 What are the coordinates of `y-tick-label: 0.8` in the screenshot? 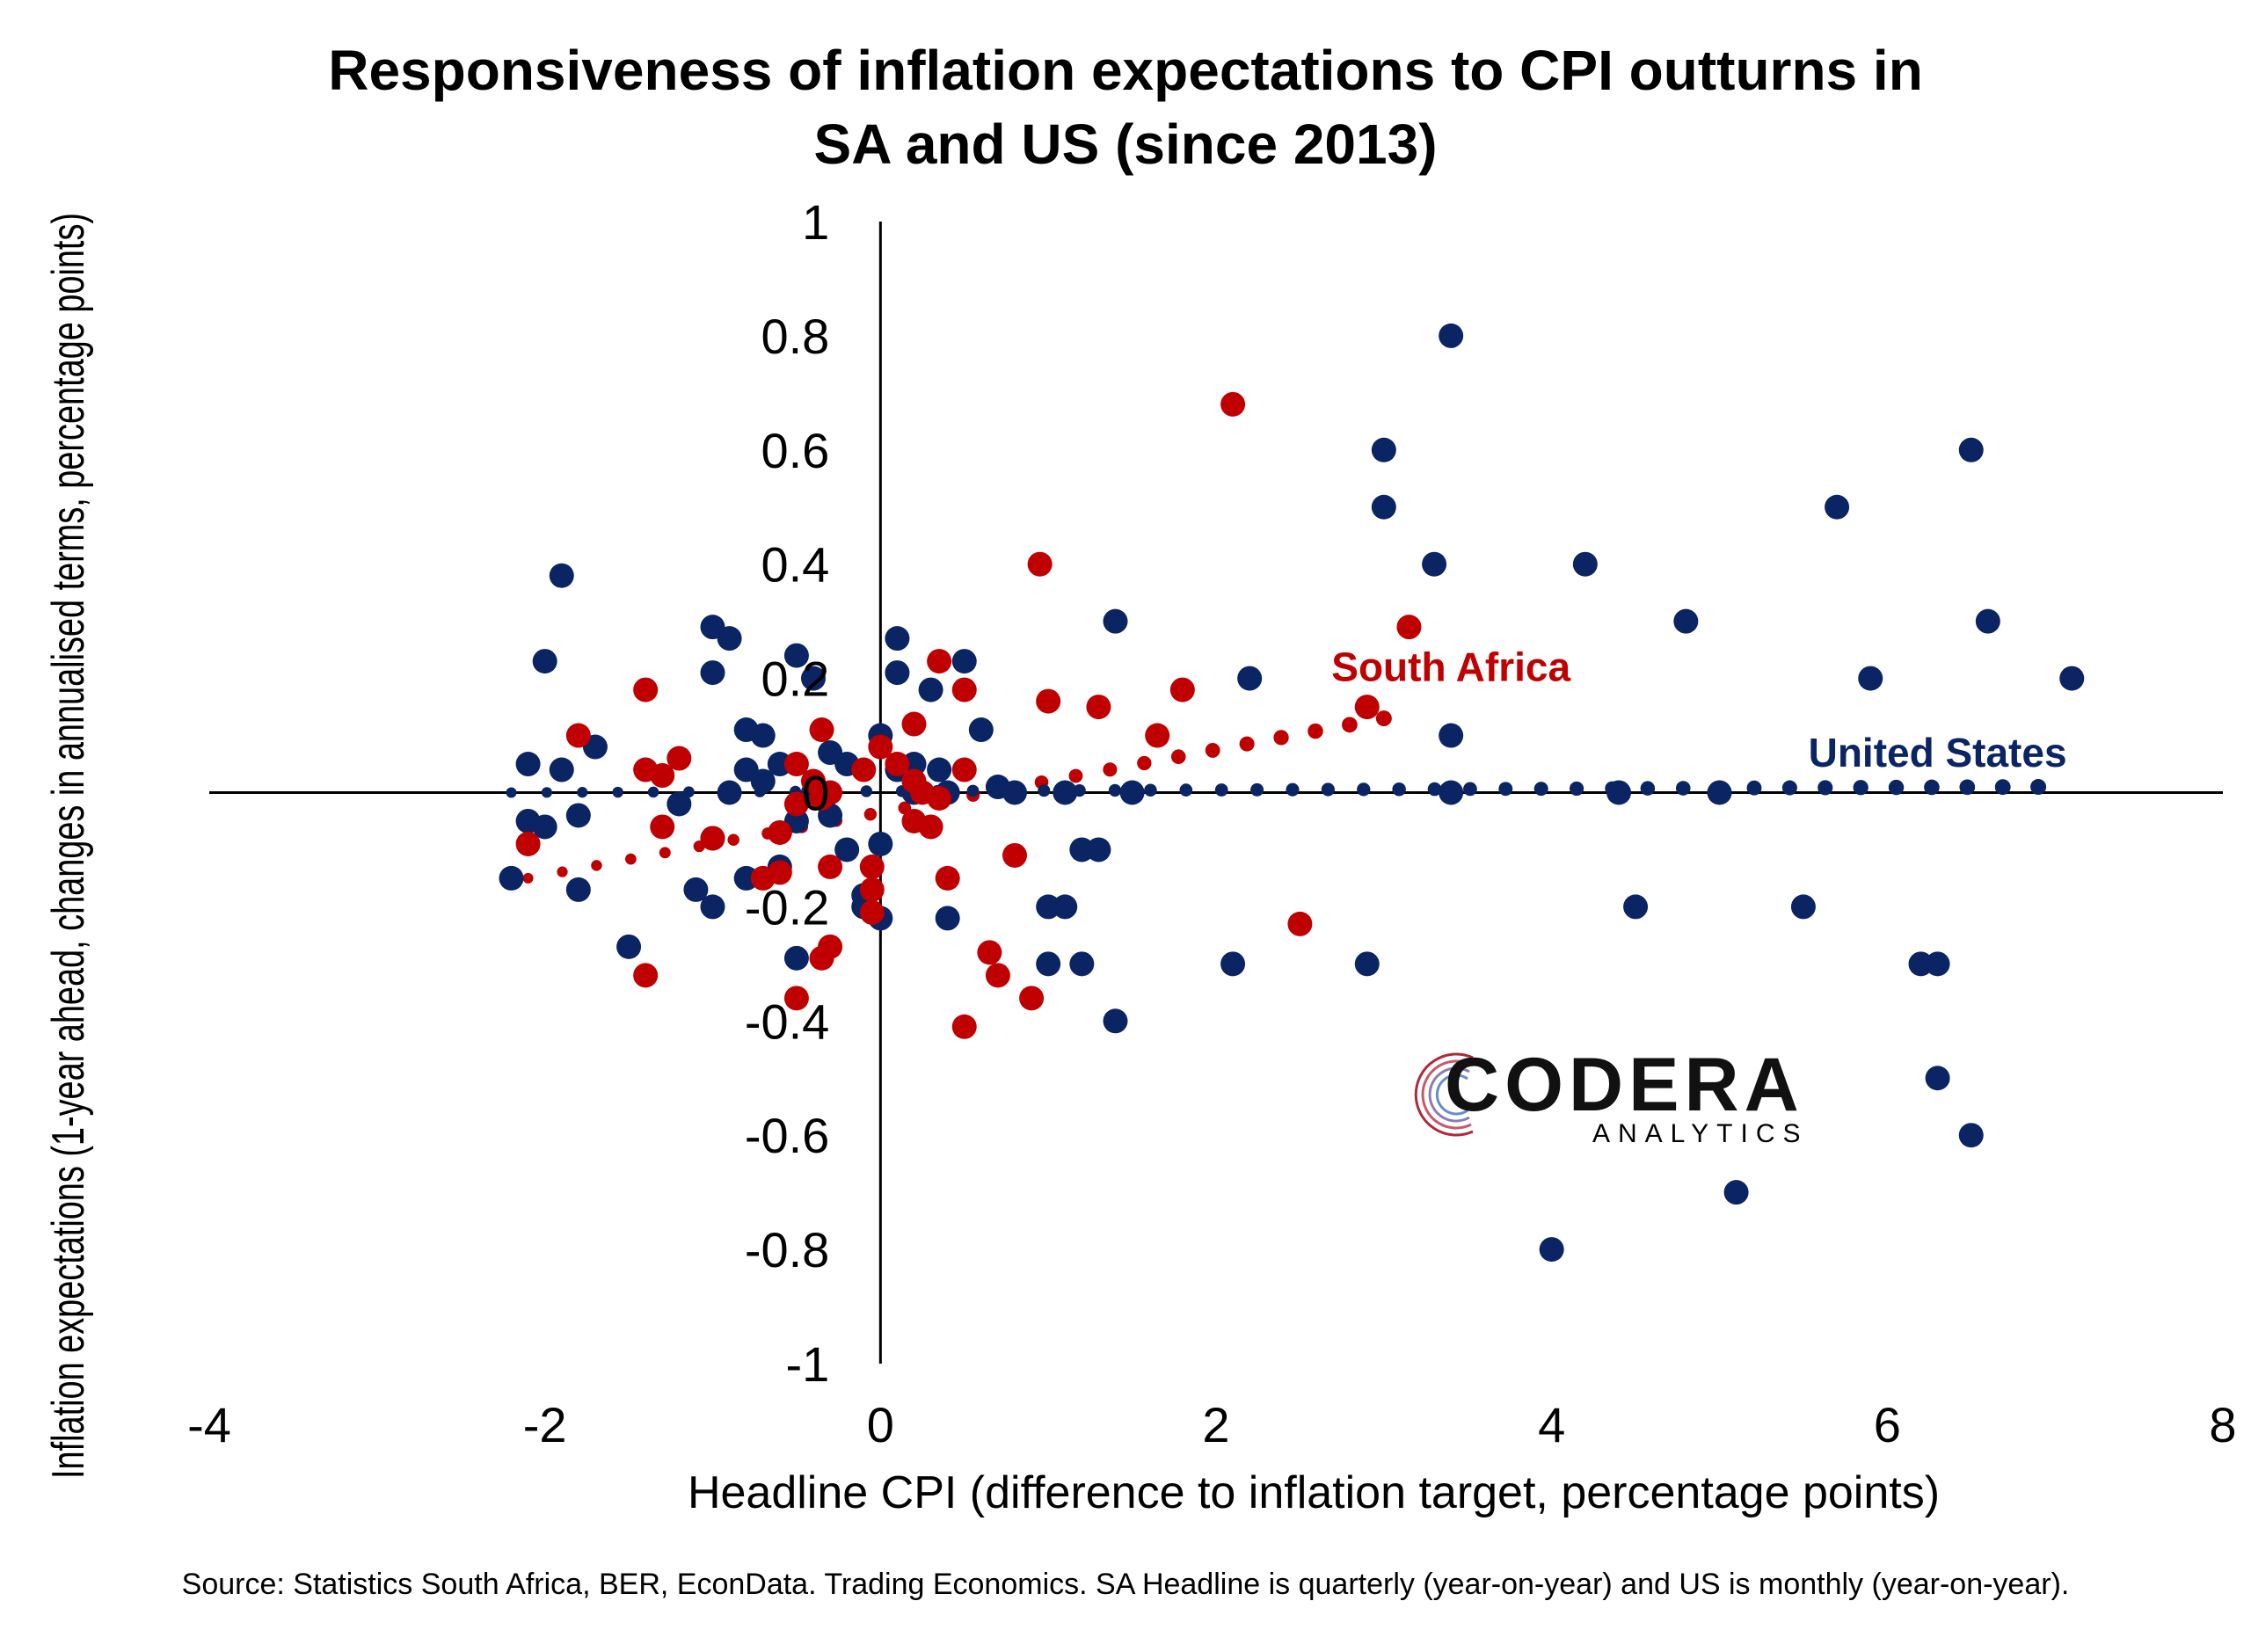 It's located at (795, 337).